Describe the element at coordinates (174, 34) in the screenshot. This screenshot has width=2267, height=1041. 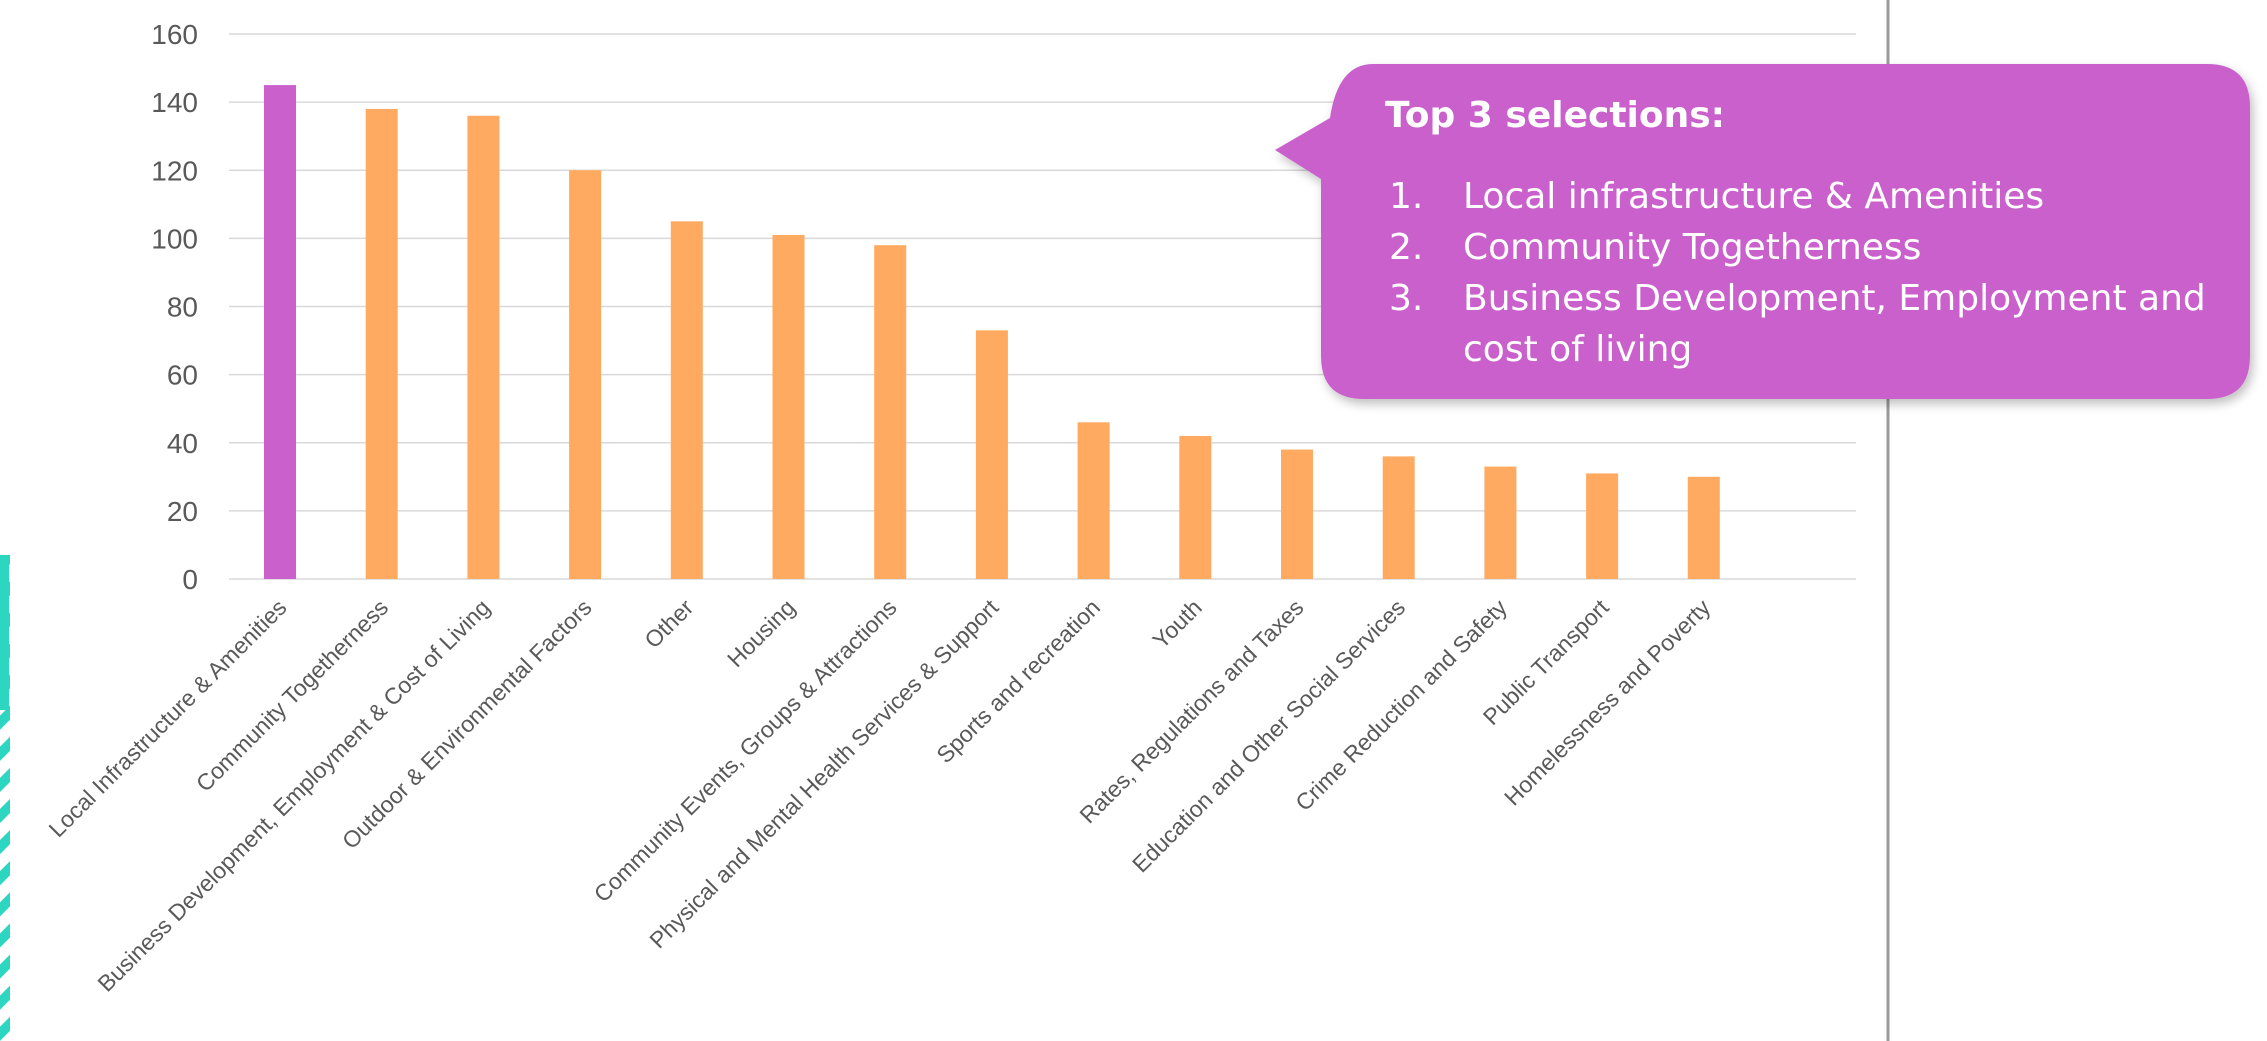
I see `y-tick-label: 160` at that location.